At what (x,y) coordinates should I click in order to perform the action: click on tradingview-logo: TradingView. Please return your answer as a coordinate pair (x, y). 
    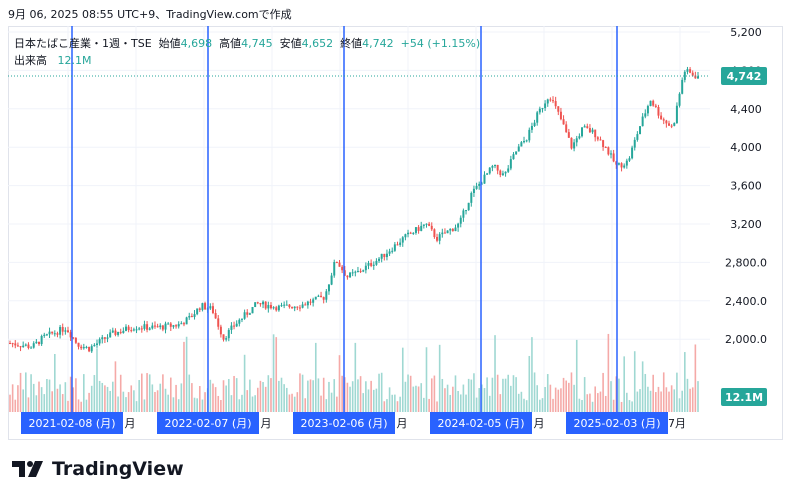
    Looking at the image, I should click on (98, 469).